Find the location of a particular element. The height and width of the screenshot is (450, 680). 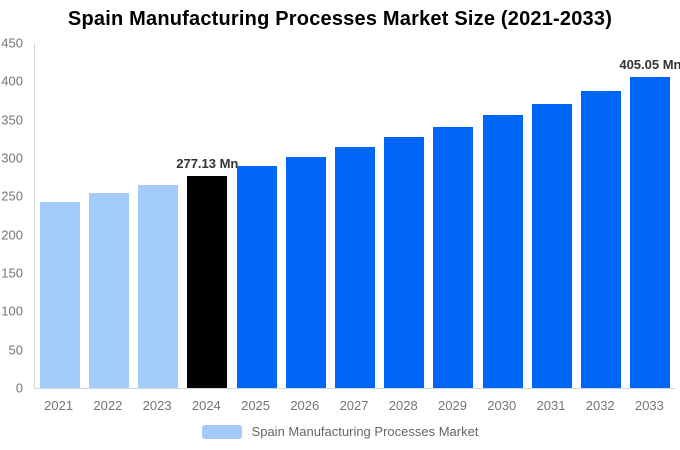

bar-slot-2029 is located at coordinates (453, 215).